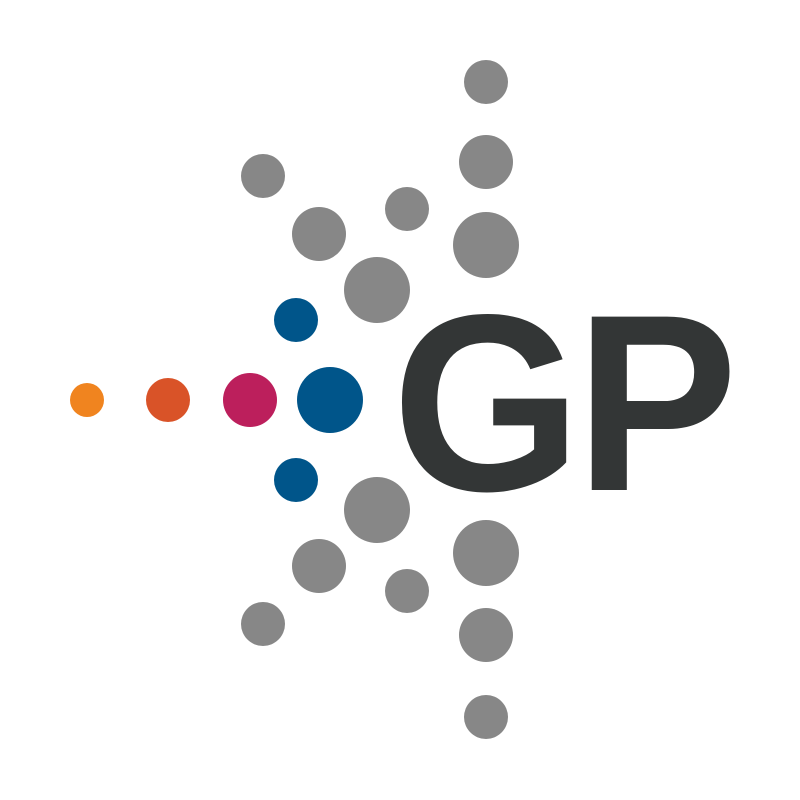 The height and width of the screenshot is (800, 800). Describe the element at coordinates (87, 400) in the screenshot. I see `orange-dot` at that location.